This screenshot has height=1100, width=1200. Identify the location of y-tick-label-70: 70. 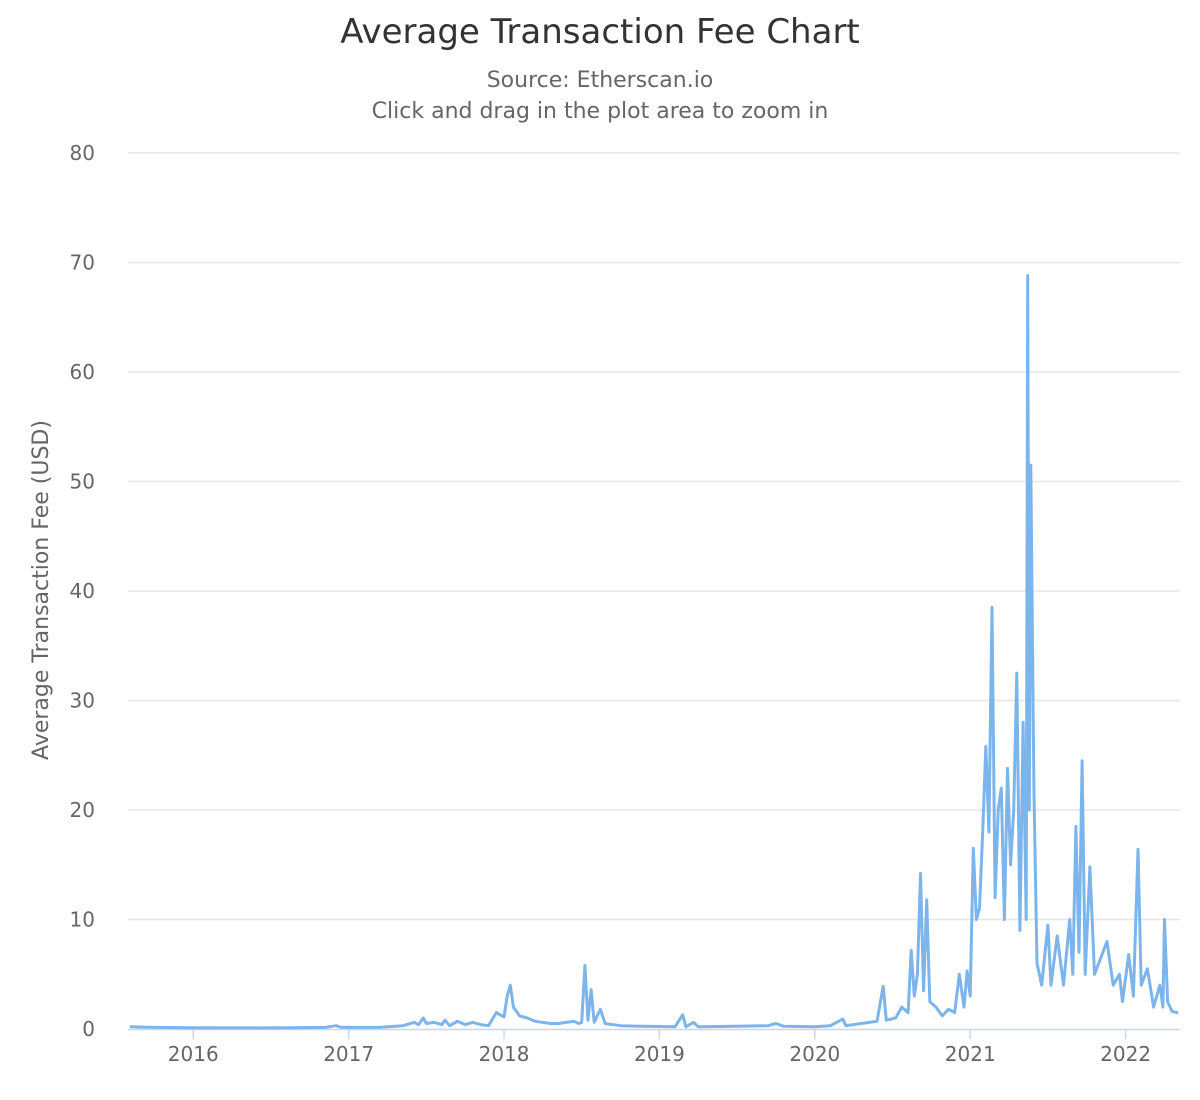
(82, 263).